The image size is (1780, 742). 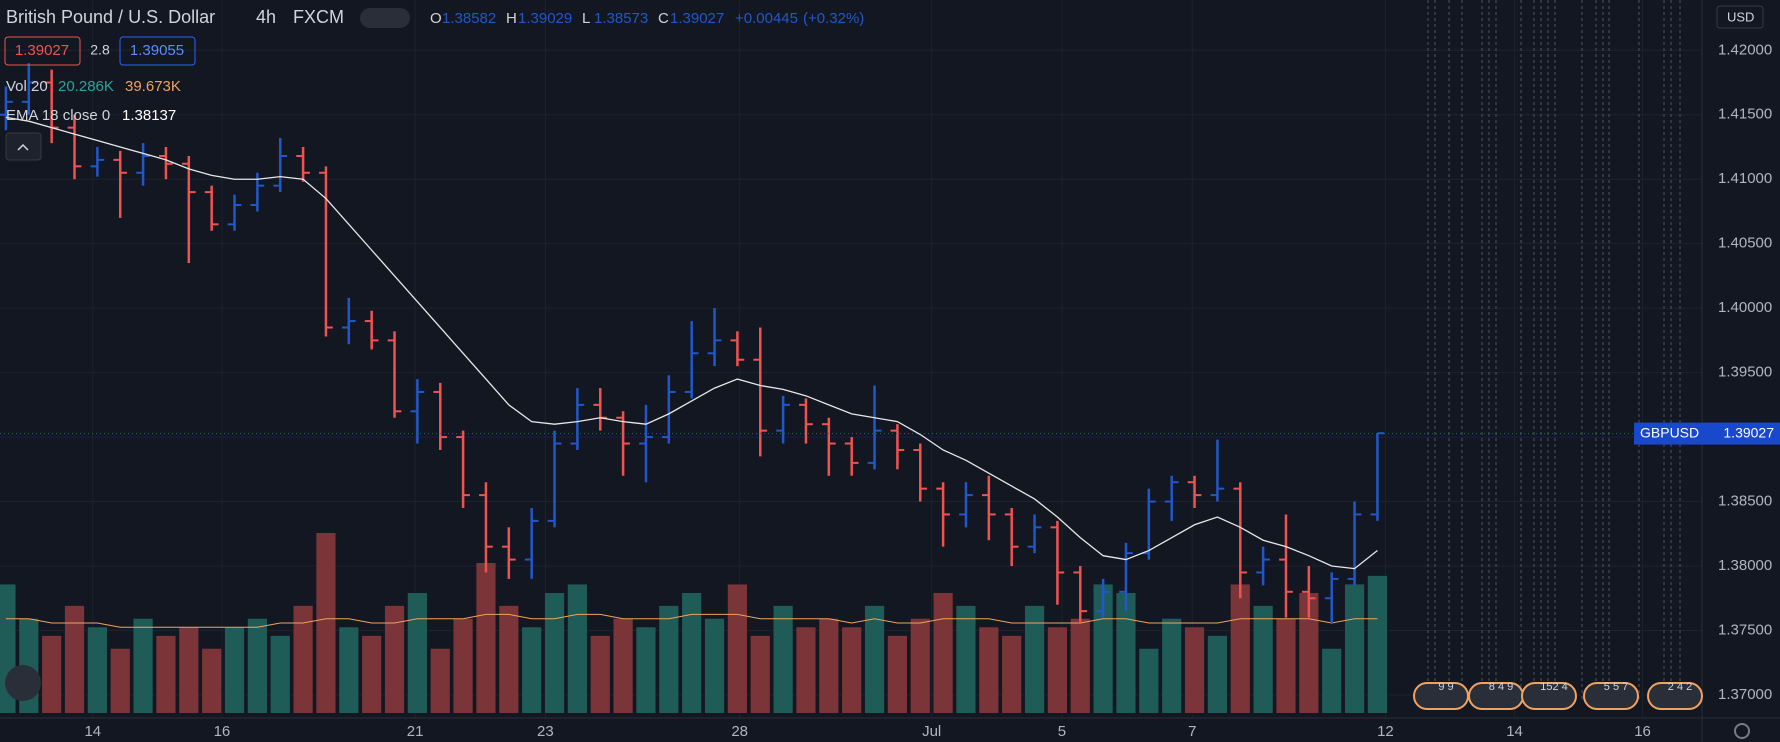 I want to click on y-tick-label: 1.40000, so click(x=1745, y=307).